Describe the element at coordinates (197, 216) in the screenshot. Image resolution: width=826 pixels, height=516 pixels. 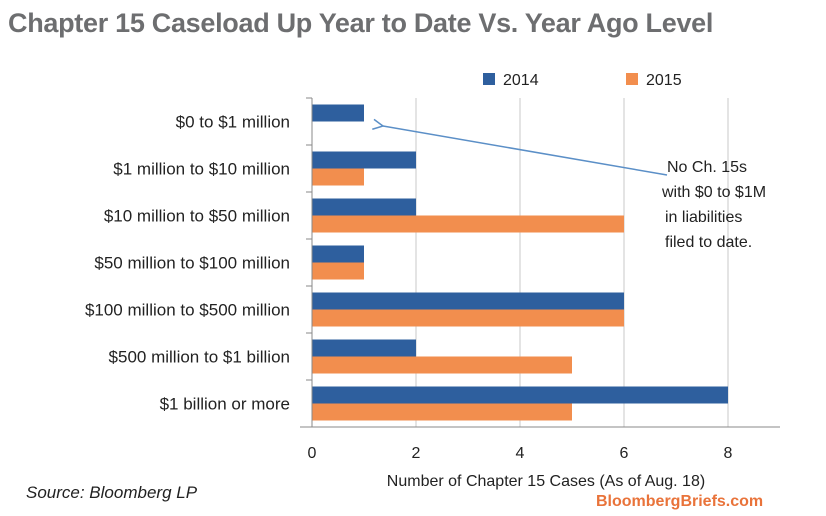
I see `category-label: $10 million to $50 million` at that location.